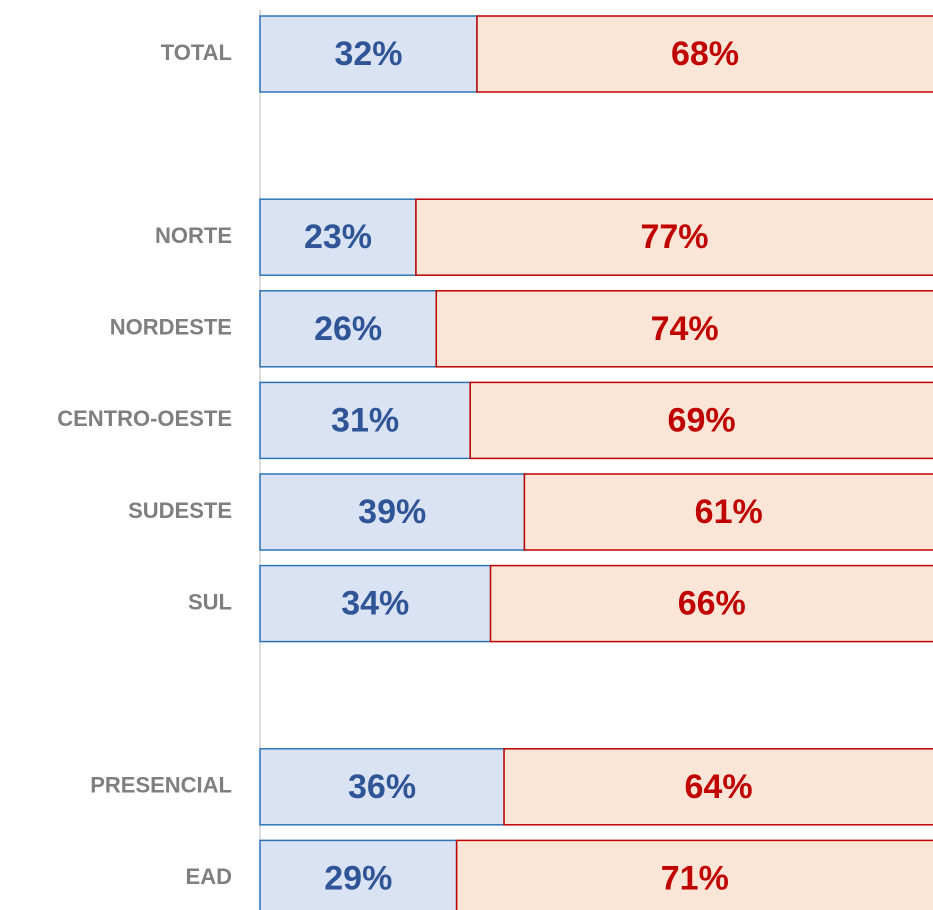 The width and height of the screenshot is (933, 910). I want to click on value-label: 31%, so click(365, 420).